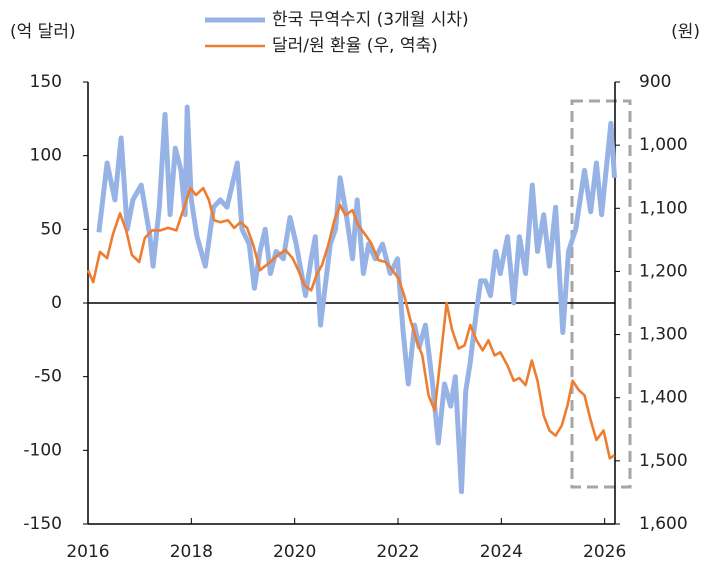  I want to click on y-axis-label: (억 달러), so click(43, 32).